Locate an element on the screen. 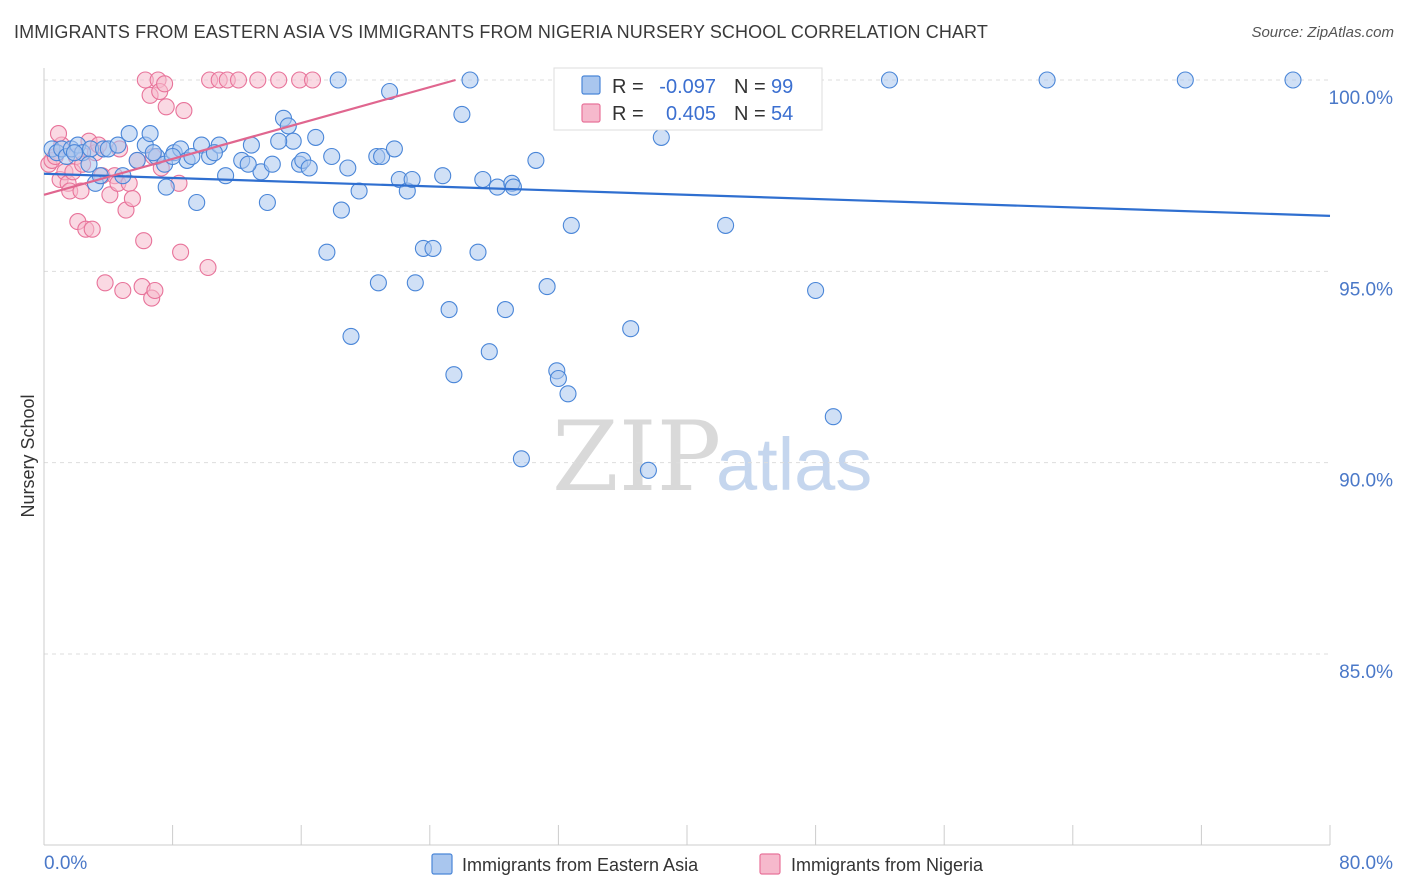 Image resolution: width=1406 pixels, height=892 pixels. legend-label-eastern-asia: Immigrants from Eastern Asia is located at coordinates (580, 865).